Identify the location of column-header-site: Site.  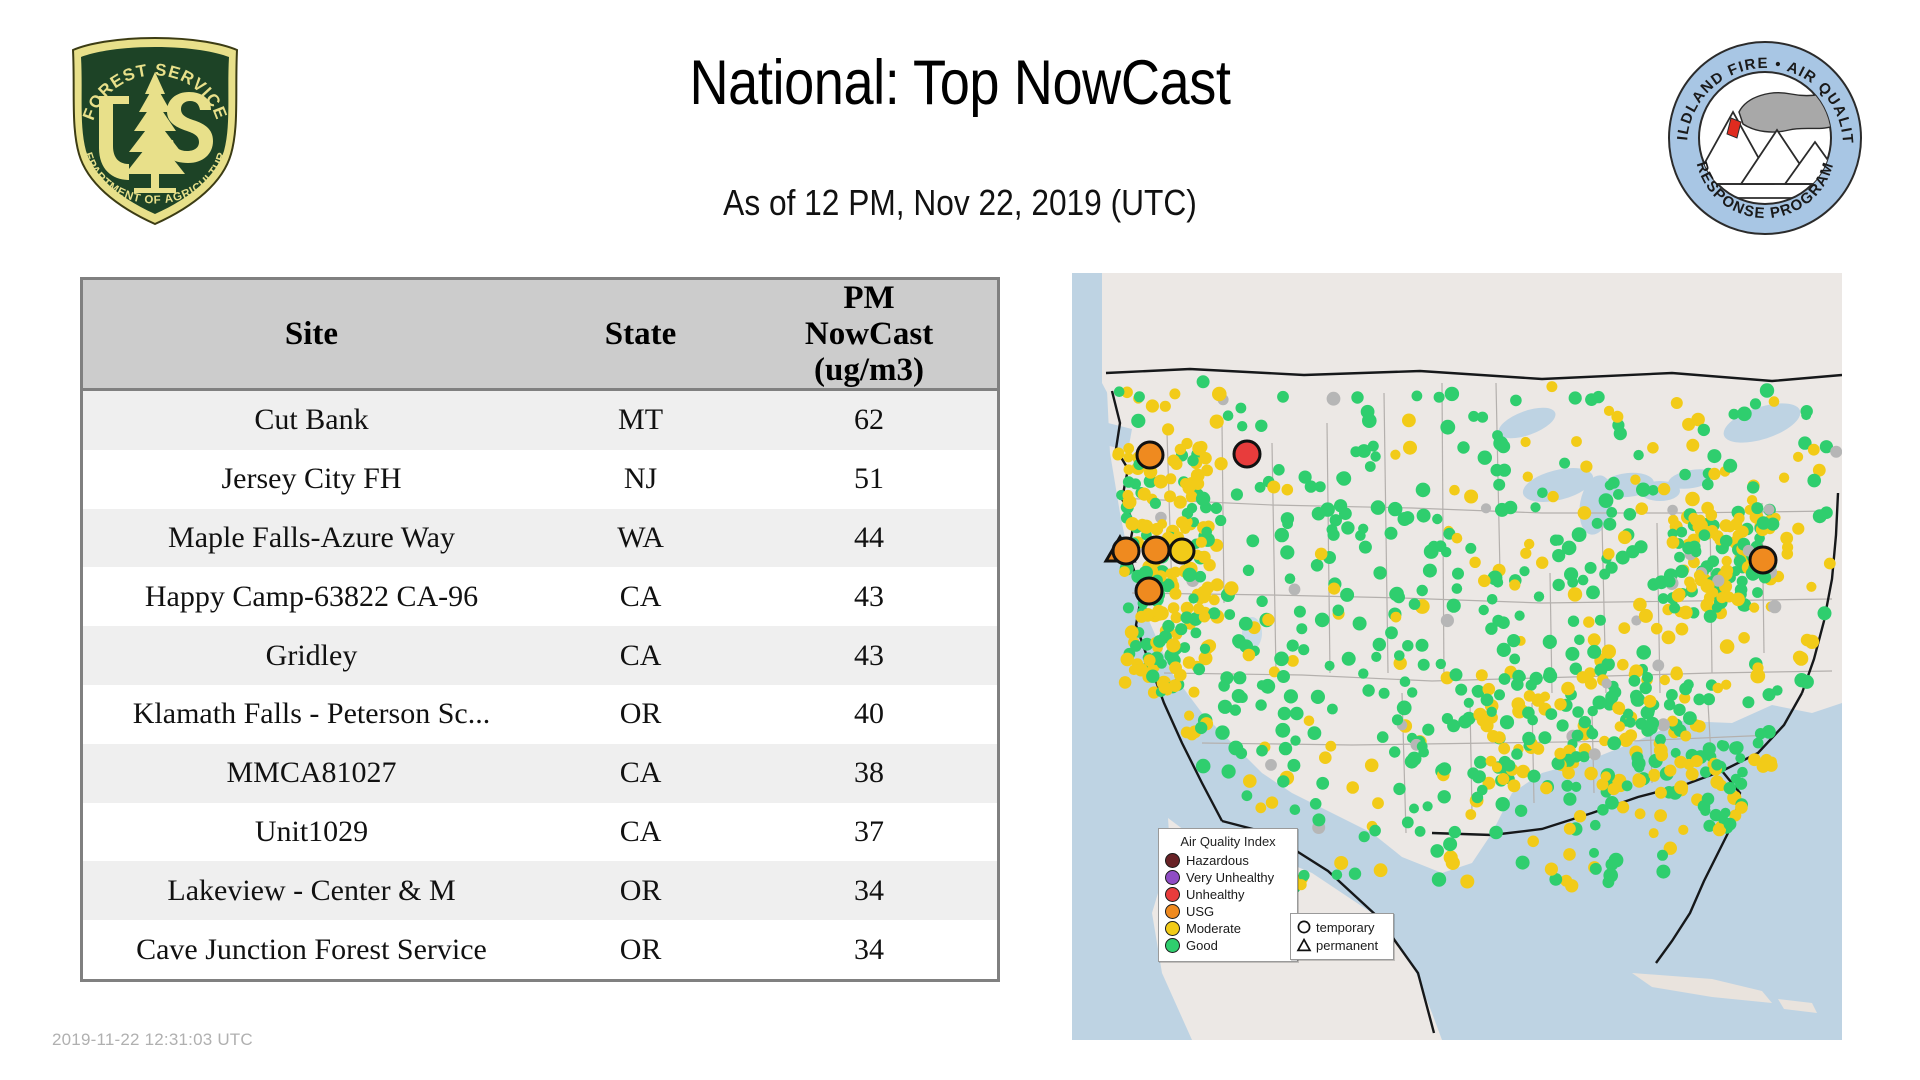
(311, 335).